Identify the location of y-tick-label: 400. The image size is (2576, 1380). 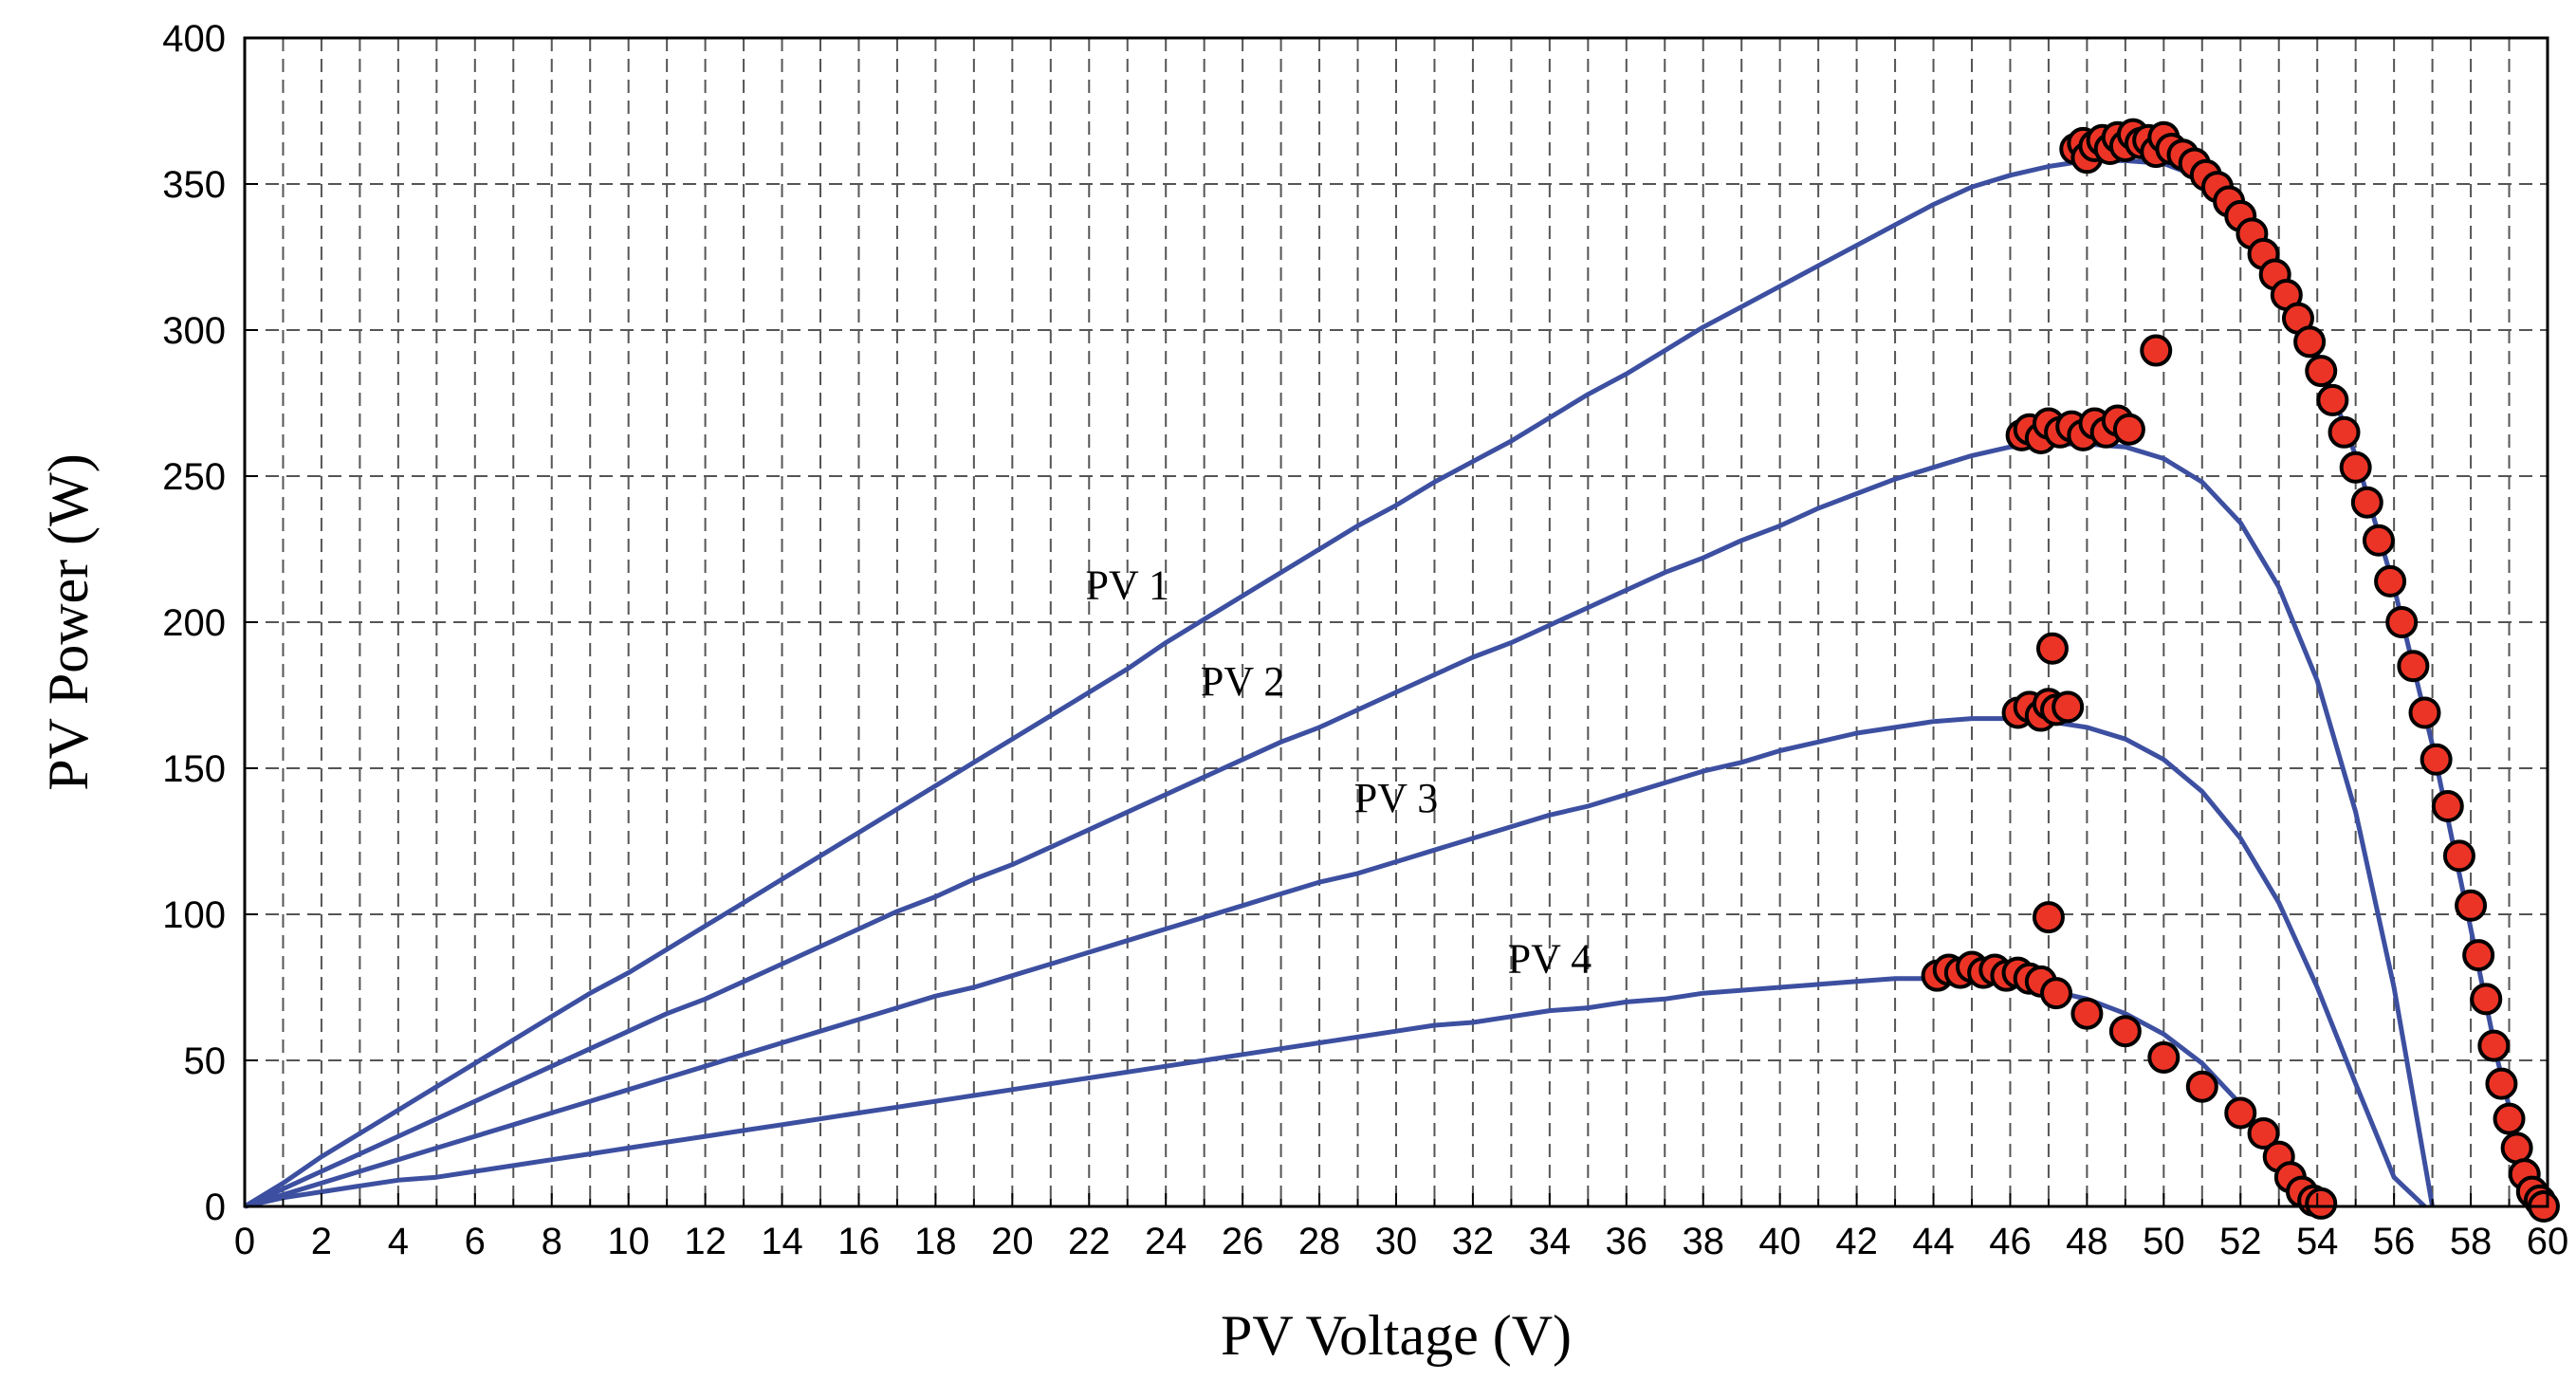
(194, 39).